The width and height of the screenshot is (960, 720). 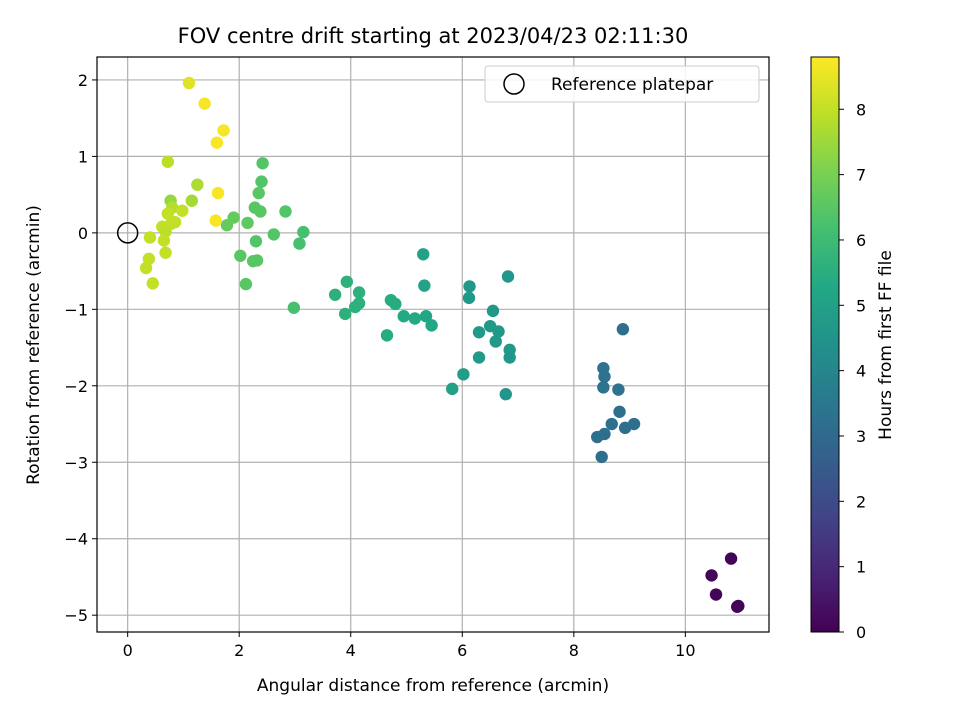 I want to click on legend: Reference platepar, so click(x=622, y=84).